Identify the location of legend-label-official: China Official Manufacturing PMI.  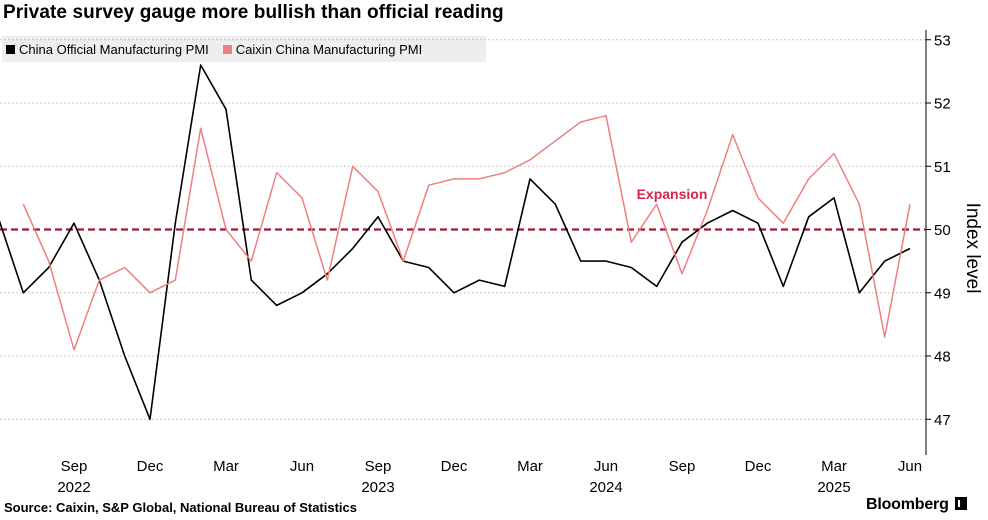
(114, 49).